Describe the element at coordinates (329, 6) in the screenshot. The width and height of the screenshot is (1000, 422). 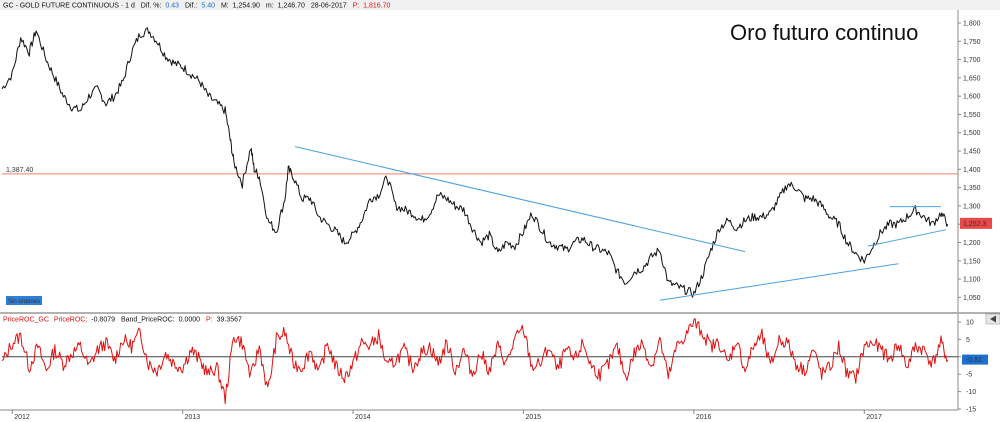
I see `info-date: 28-06-2017` at that location.